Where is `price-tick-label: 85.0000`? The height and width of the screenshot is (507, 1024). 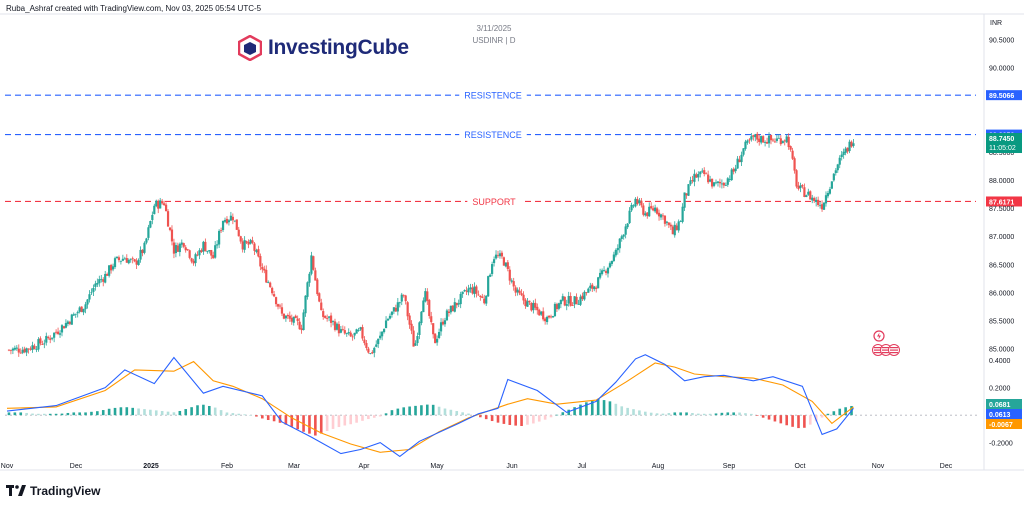 price-tick-label: 85.0000 is located at coordinates (1001, 350).